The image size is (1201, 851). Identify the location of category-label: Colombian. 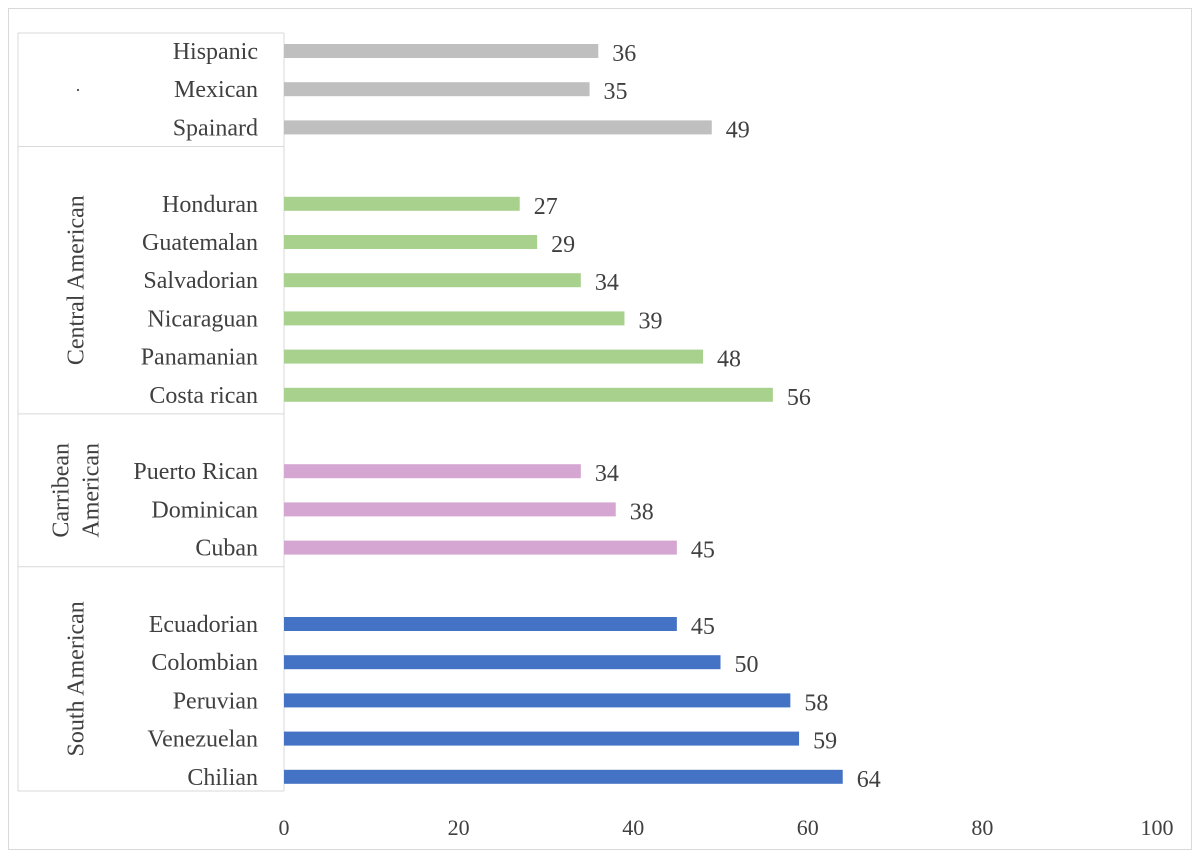
(204, 663).